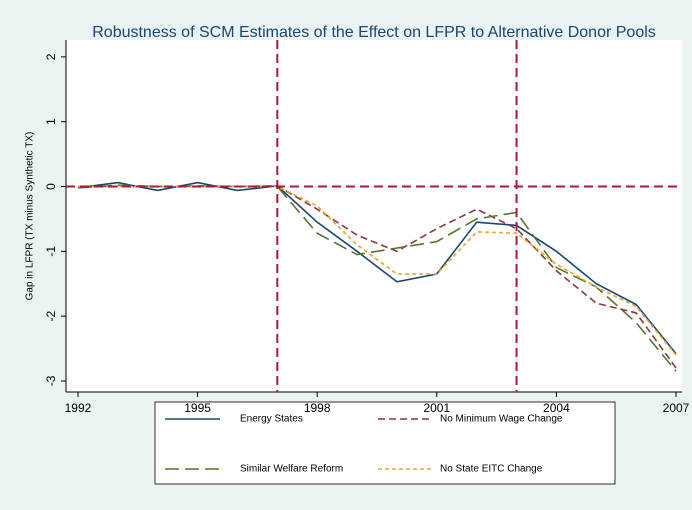 This screenshot has height=510, width=692. What do you see at coordinates (436, 408) in the screenshot?
I see `x-tick-label: 2001` at bounding box center [436, 408].